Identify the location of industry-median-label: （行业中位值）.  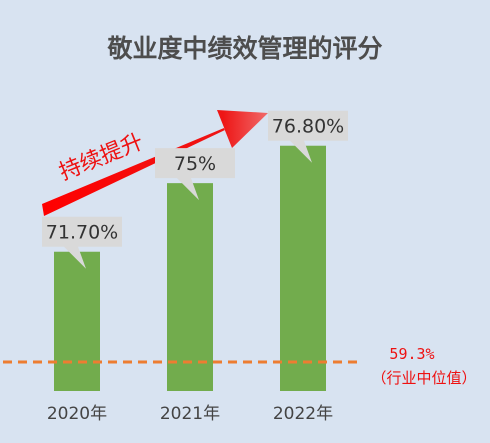
(423, 378).